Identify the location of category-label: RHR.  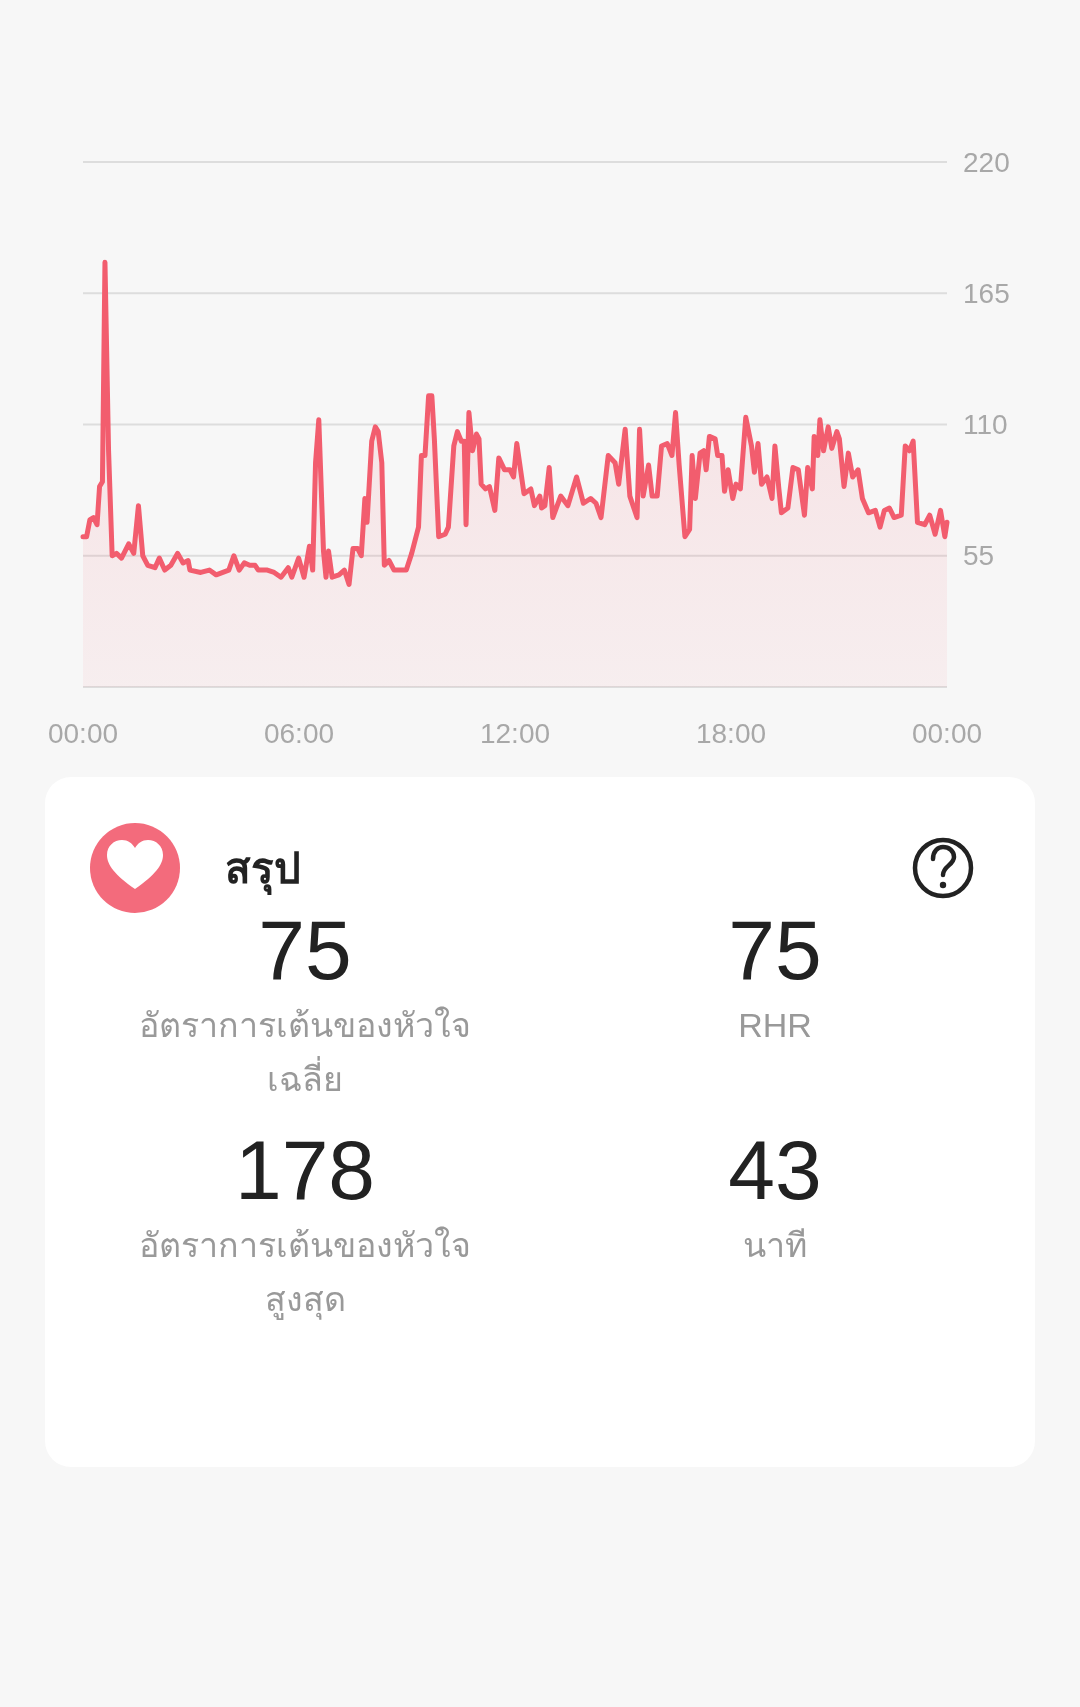
(775, 1025).